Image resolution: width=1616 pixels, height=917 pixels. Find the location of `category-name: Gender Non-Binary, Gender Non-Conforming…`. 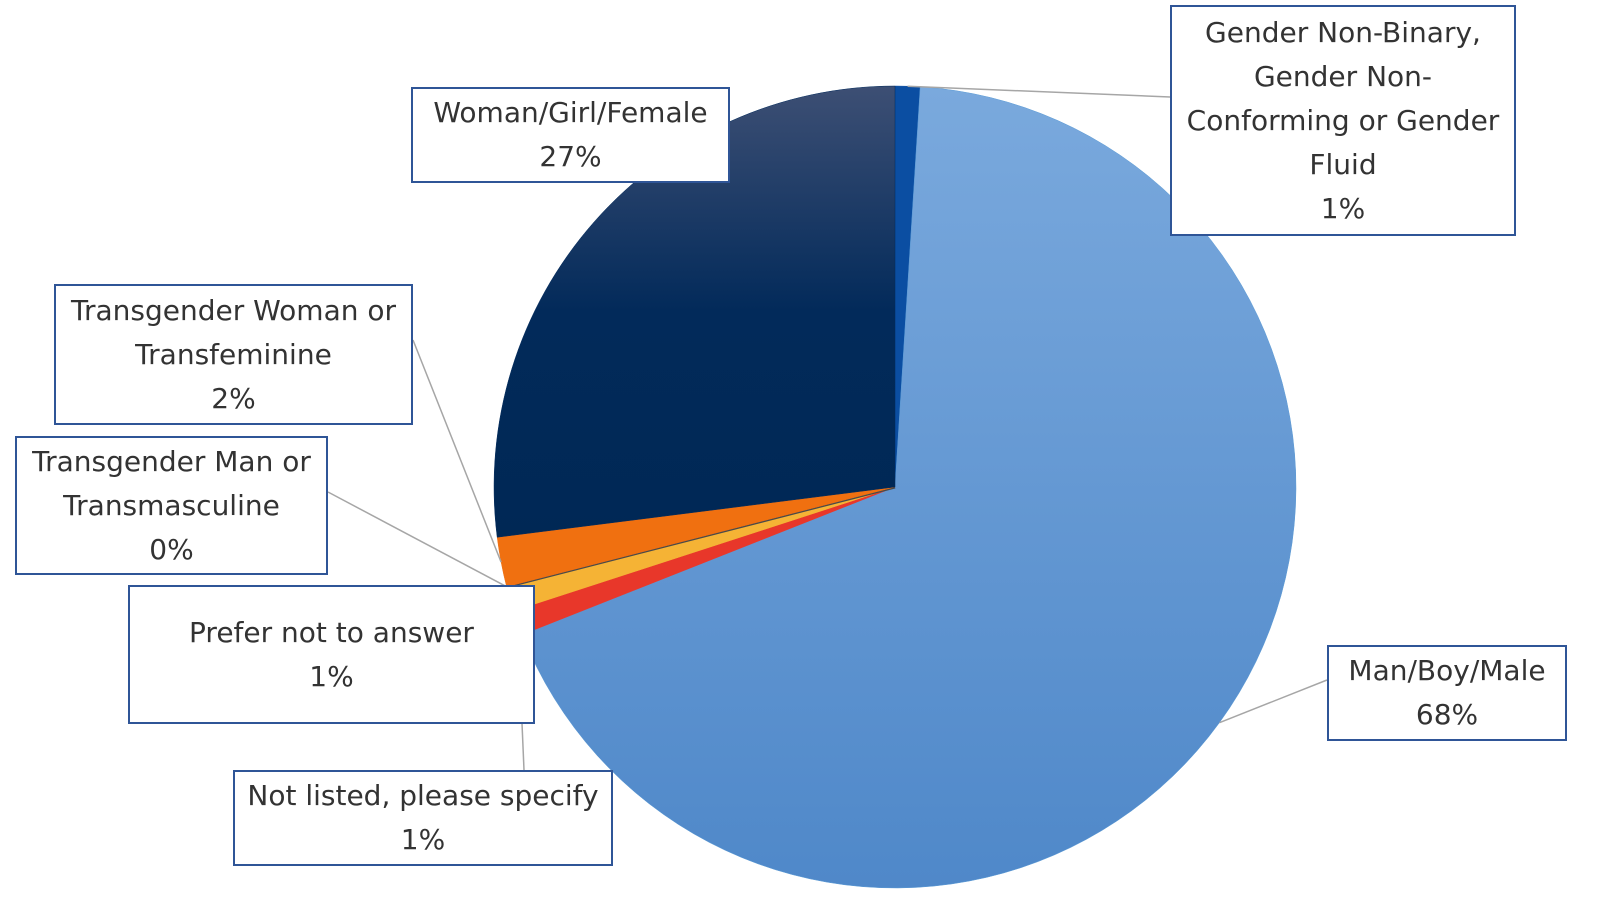

category-name: Gender Non-Binary, Gender Non-Conforming… is located at coordinates (1343, 98).